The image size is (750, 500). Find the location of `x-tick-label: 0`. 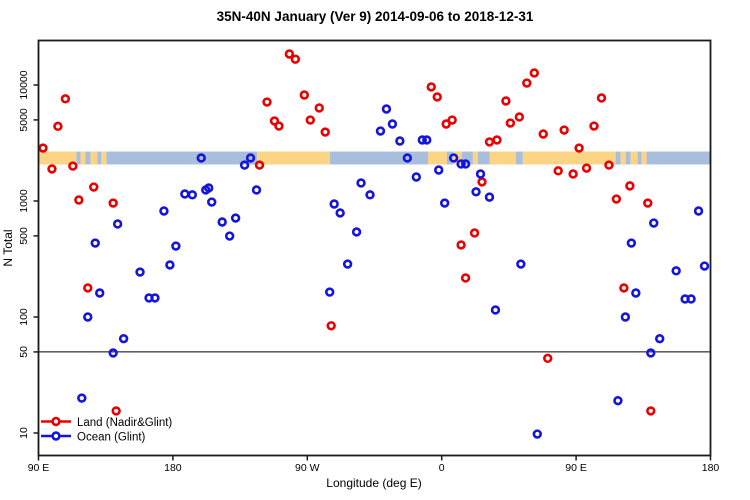

x-tick-label: 0 is located at coordinates (442, 468).